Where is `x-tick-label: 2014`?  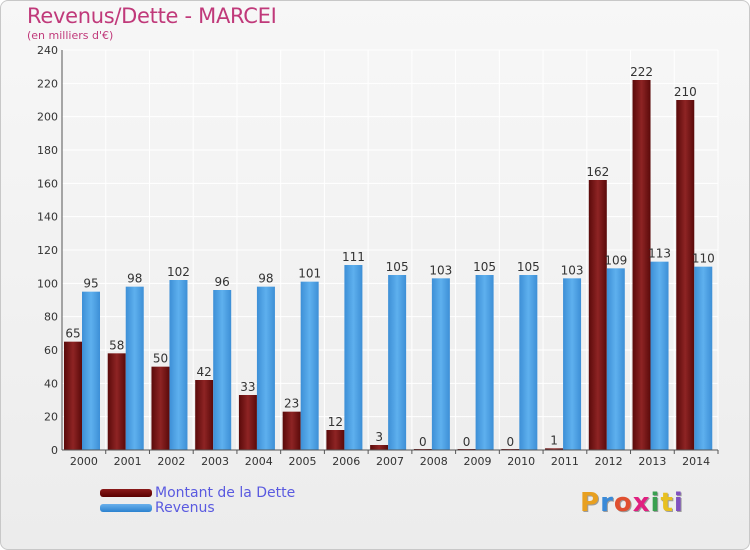 x-tick-label: 2014 is located at coordinates (696, 461).